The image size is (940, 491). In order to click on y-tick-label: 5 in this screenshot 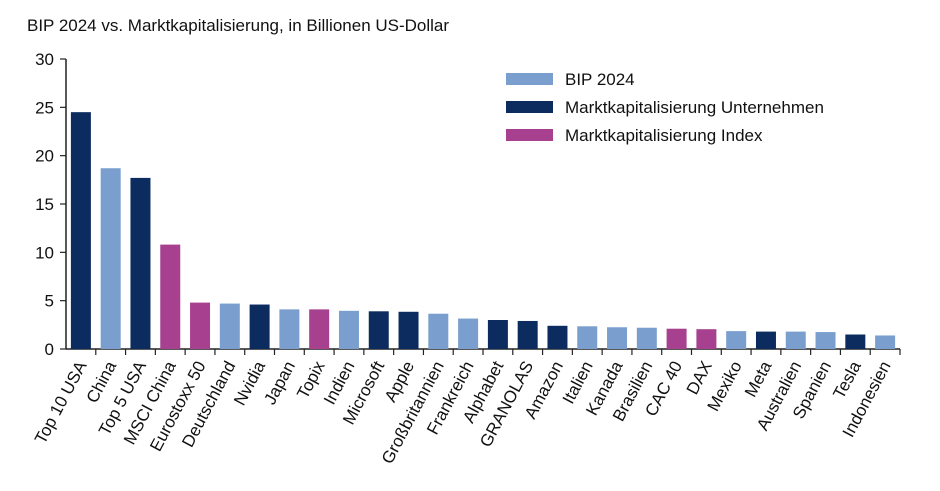, I will do `click(49, 301)`.